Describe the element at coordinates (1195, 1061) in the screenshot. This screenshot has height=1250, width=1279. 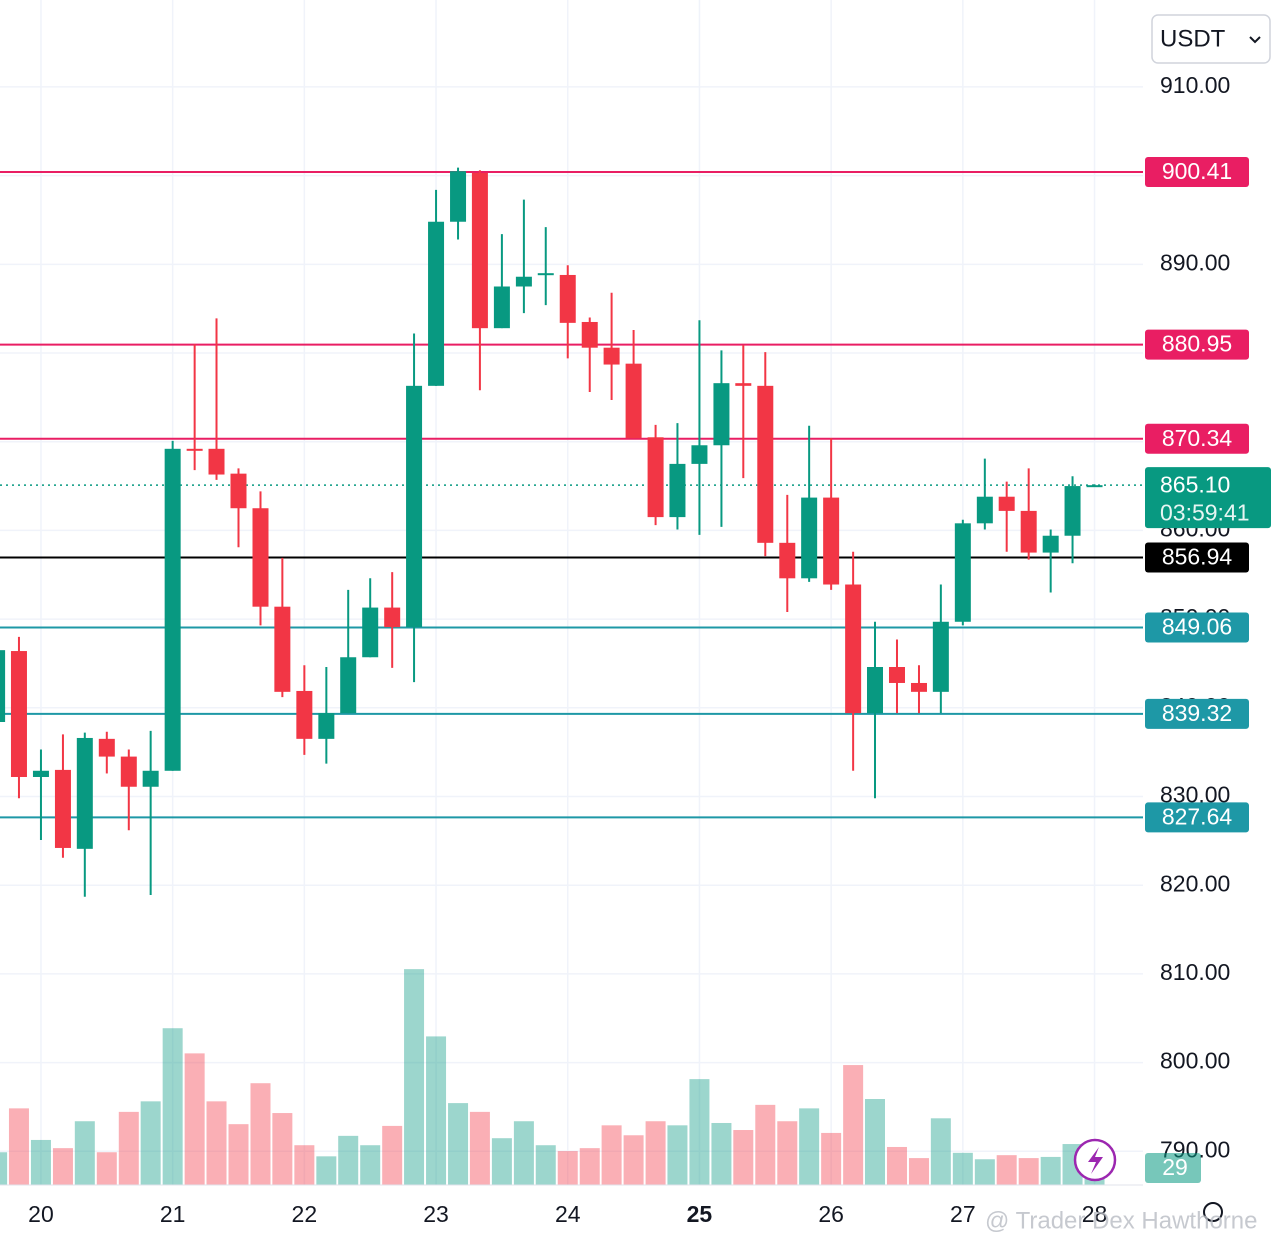
I see `y-tick-label: 800.00` at that location.